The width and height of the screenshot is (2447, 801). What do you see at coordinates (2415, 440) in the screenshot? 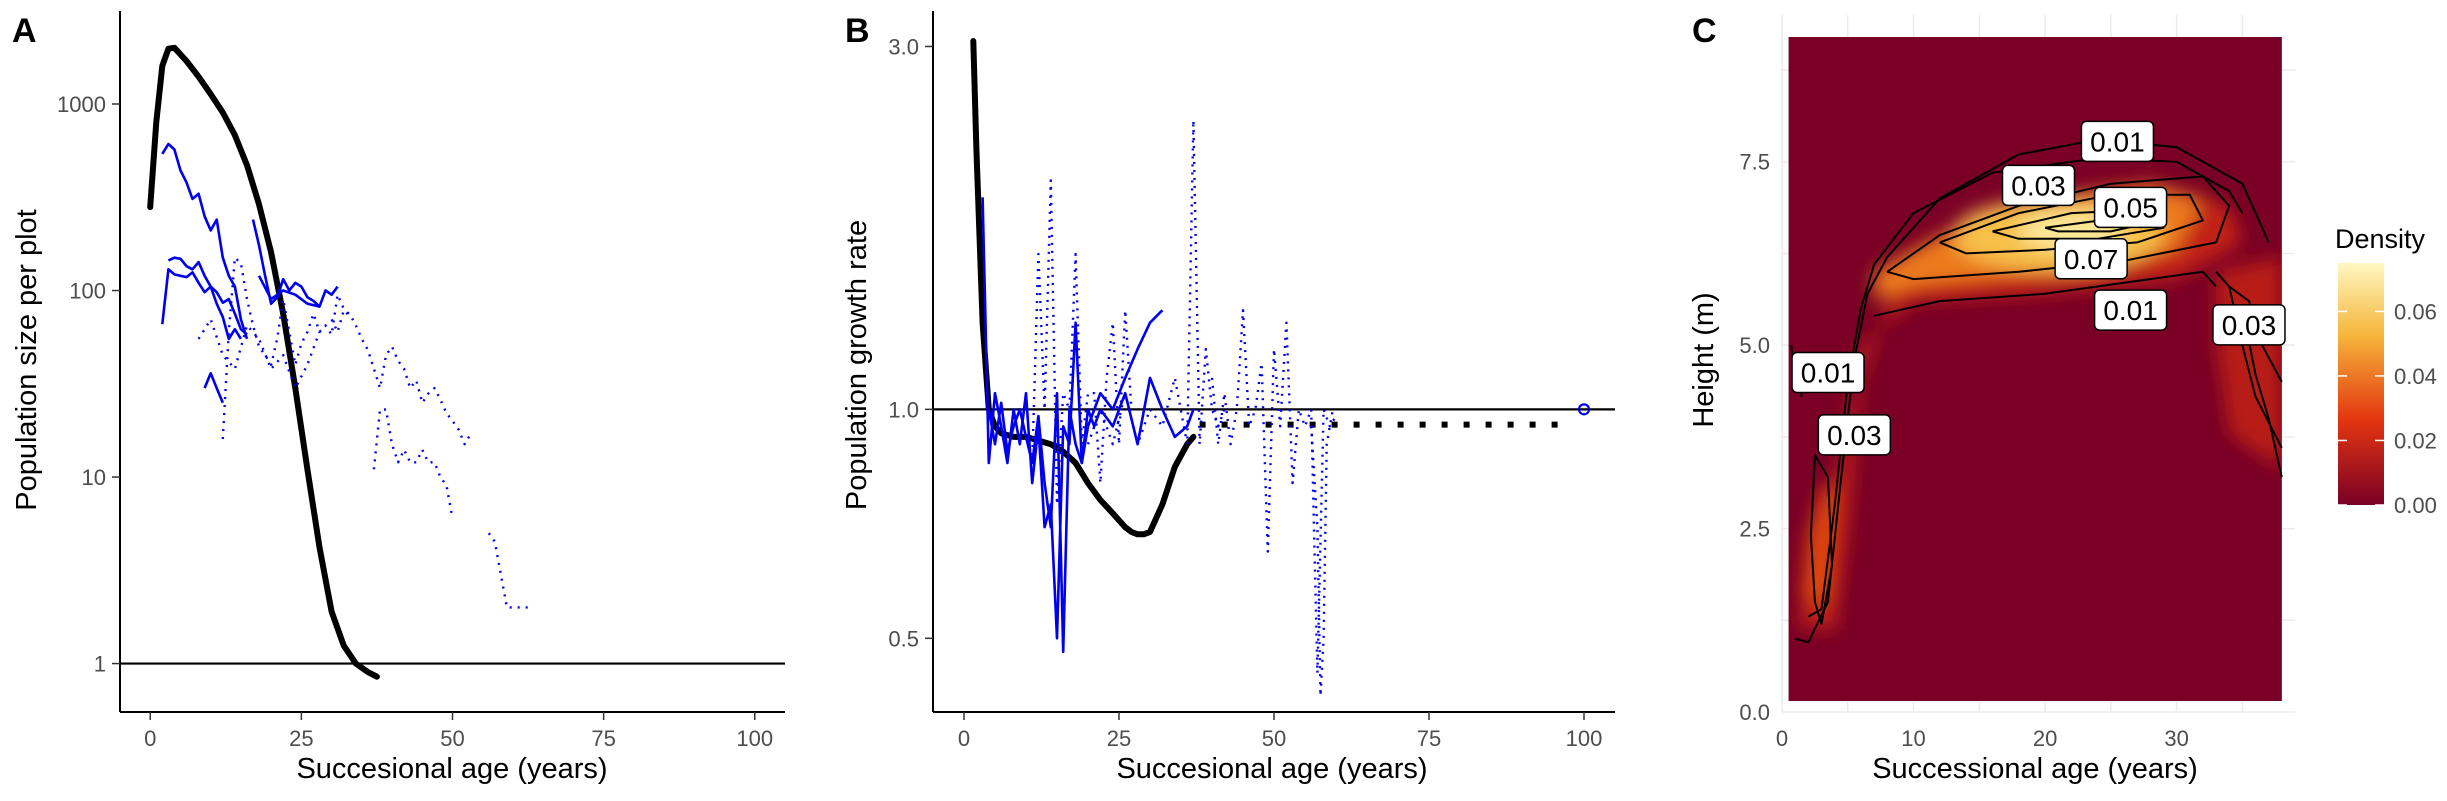
I see `legend-tick-label: 0.02` at bounding box center [2415, 440].